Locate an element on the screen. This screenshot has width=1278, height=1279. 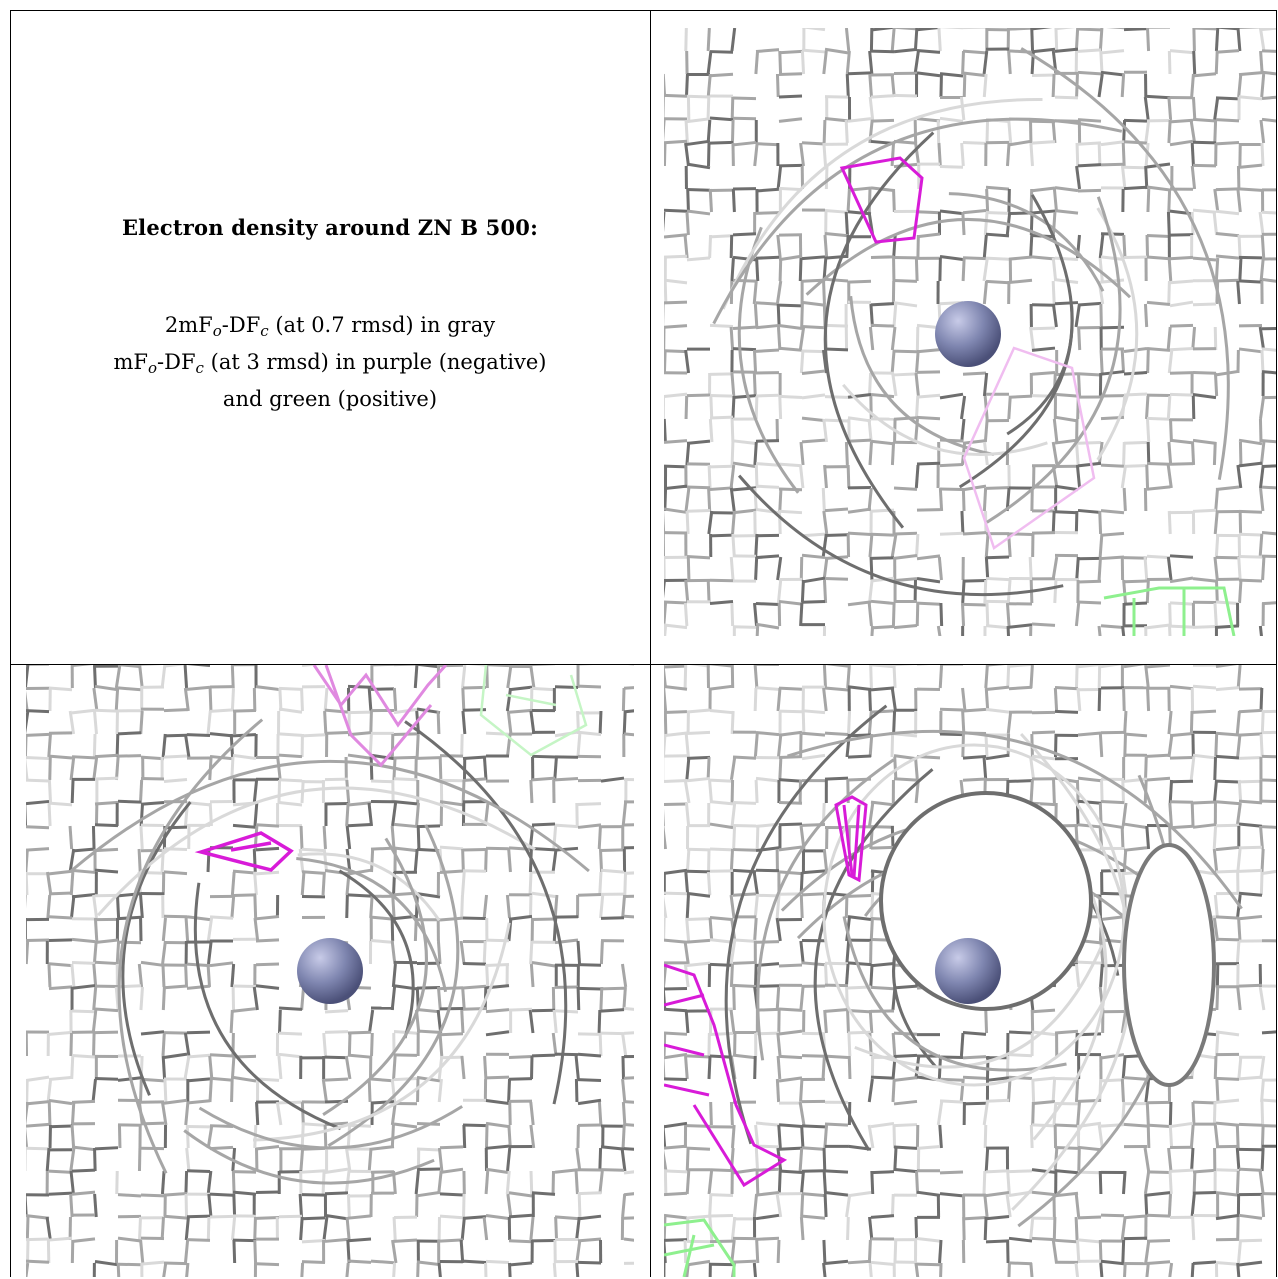
ring-outline-bottom-right is located at coordinates (1019, 915).